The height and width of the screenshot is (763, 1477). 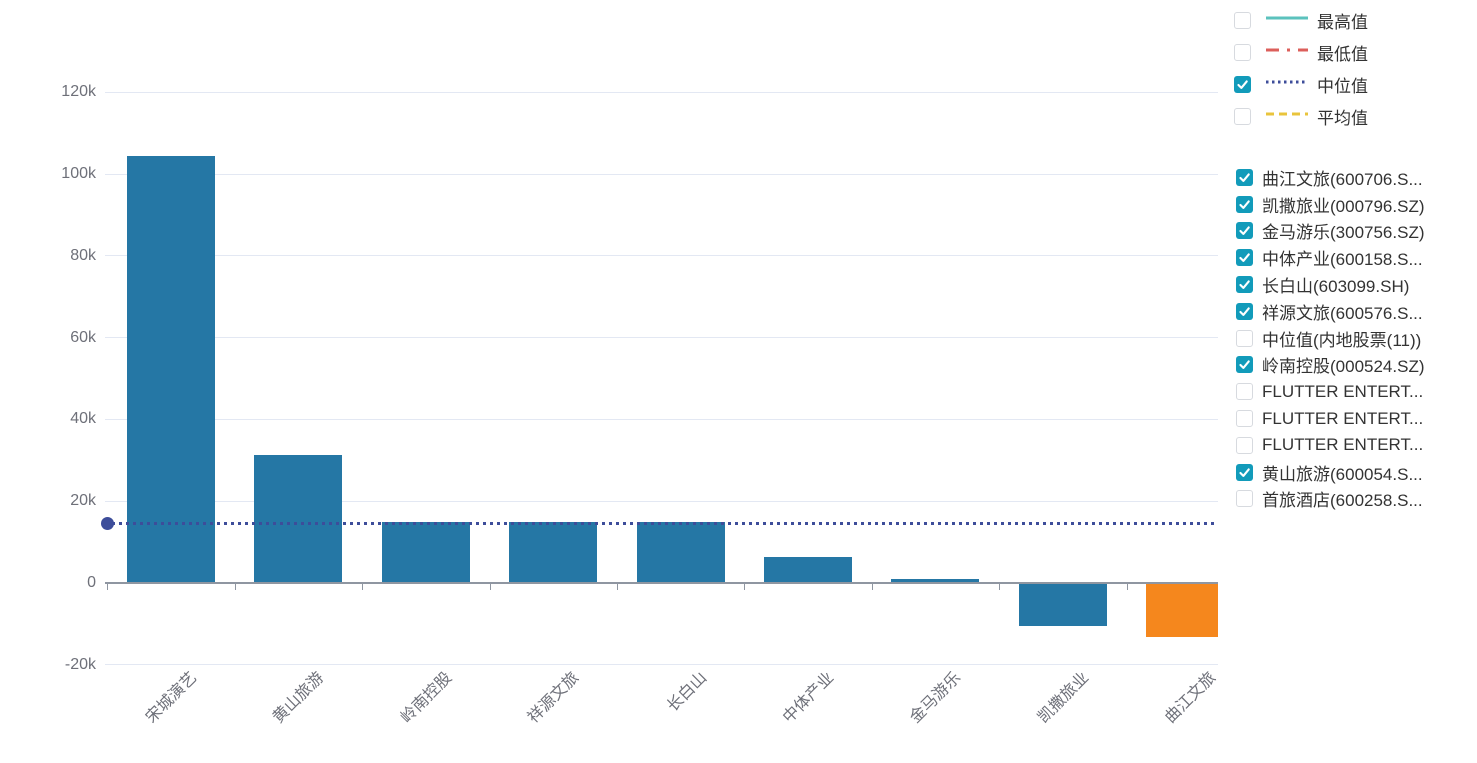 I want to click on y-axis-label: 80k, so click(x=83, y=255).